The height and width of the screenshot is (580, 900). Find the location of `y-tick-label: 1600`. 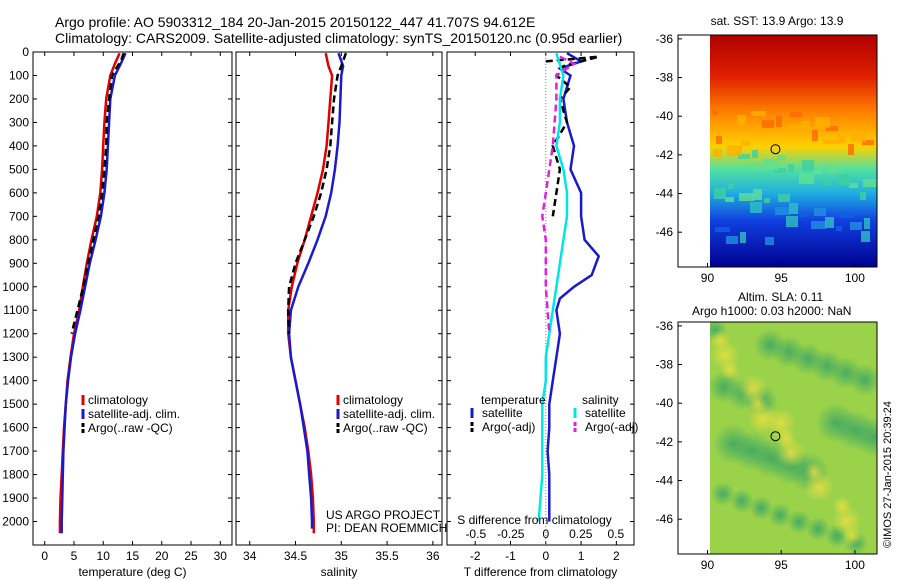

y-tick-label: 1600 is located at coordinates (15, 428).